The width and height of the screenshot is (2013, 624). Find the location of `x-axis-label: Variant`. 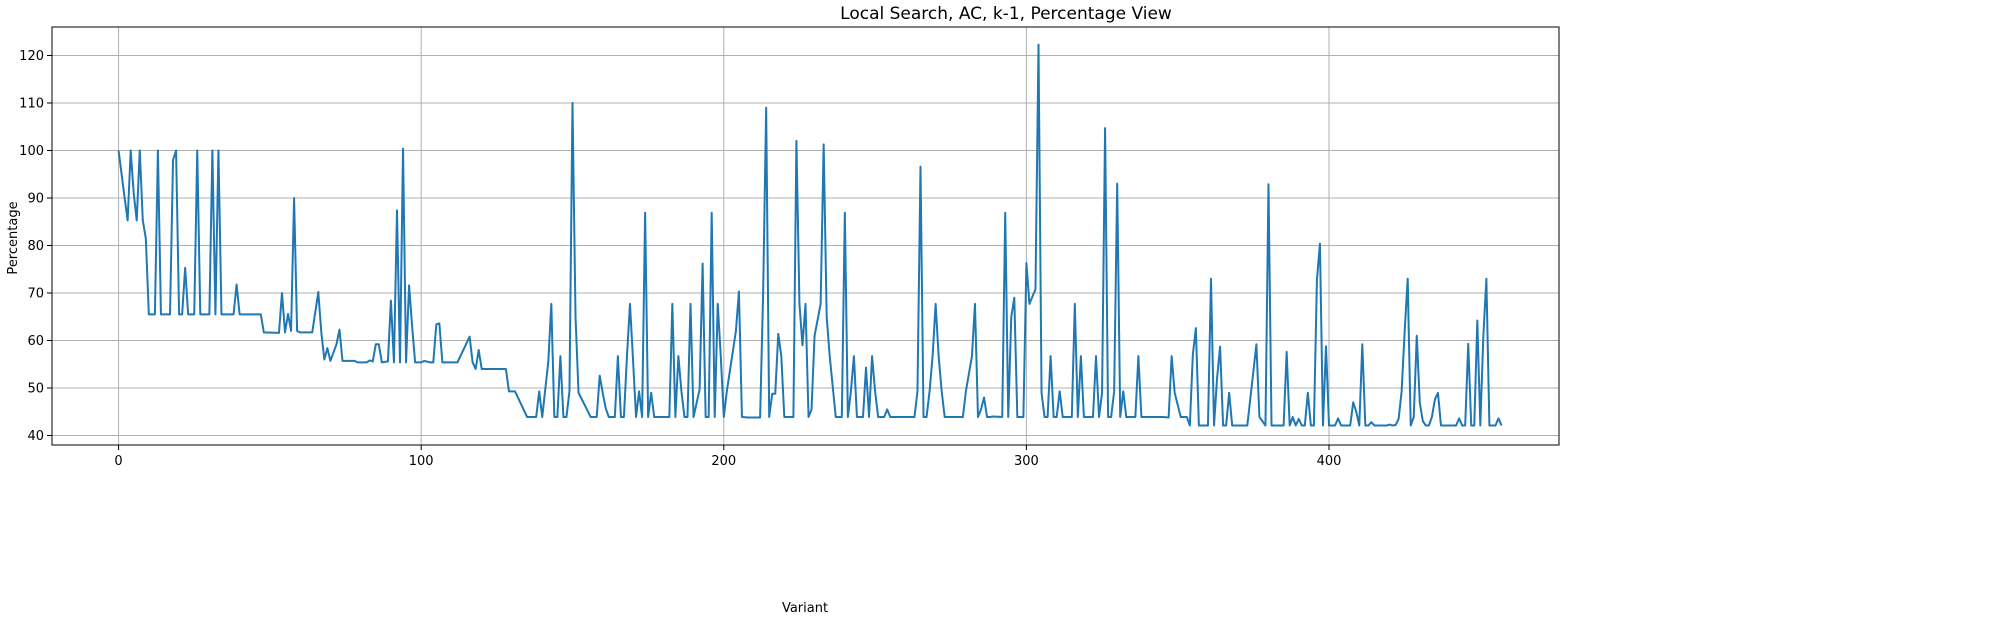

x-axis-label: Variant is located at coordinates (805, 608).